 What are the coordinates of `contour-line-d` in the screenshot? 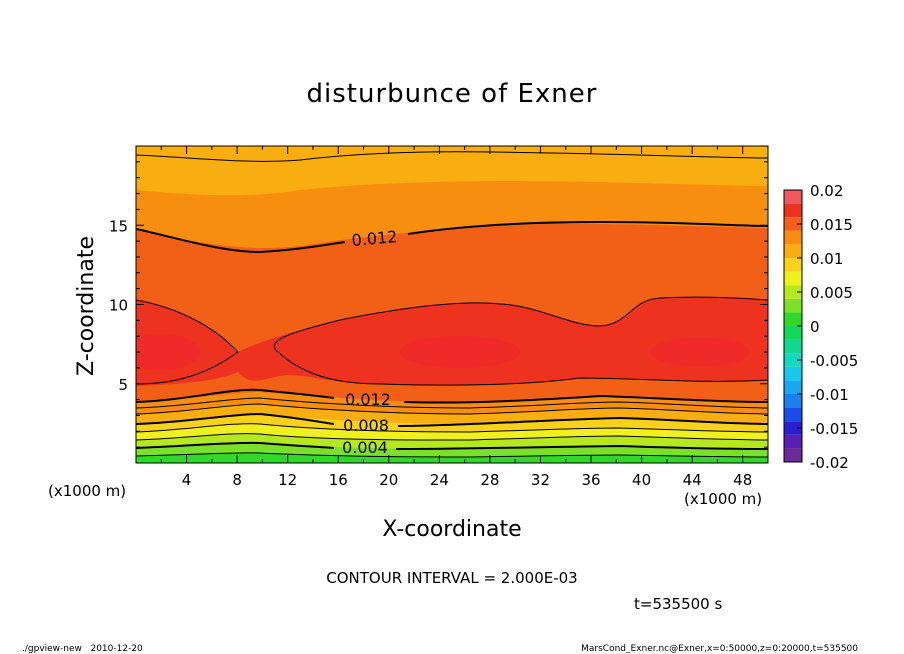 It's located at (452, 437).